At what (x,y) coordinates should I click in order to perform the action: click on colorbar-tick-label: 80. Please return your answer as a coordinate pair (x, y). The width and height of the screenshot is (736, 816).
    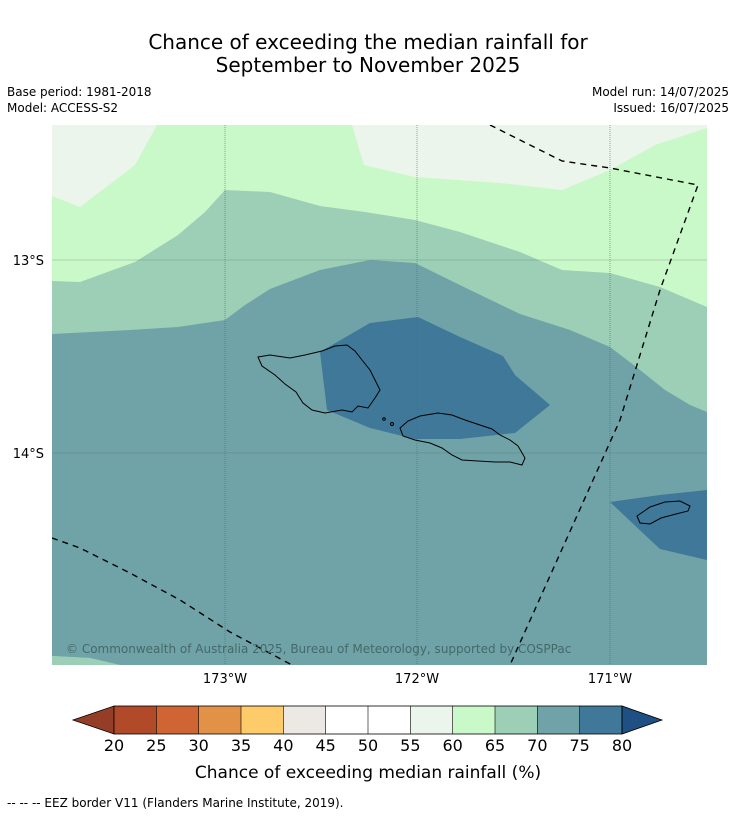
    Looking at the image, I should click on (622, 745).